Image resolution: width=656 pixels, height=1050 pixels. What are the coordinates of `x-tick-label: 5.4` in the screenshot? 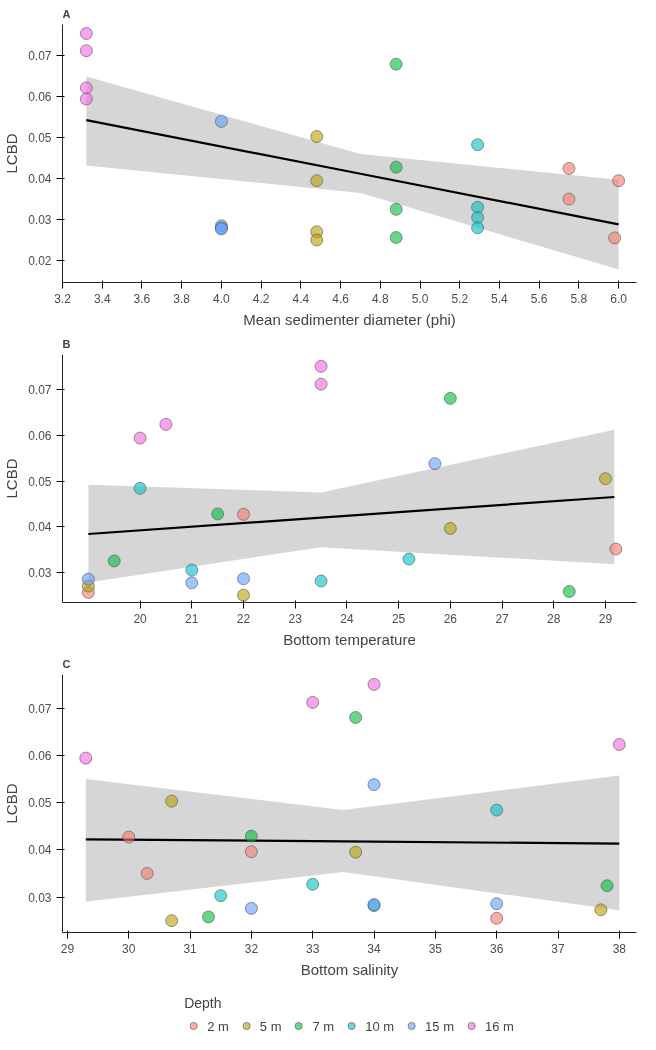 It's located at (500, 298).